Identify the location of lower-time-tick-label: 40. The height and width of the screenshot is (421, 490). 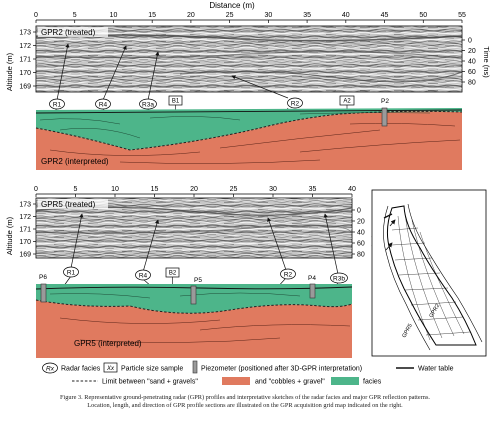
(361, 233).